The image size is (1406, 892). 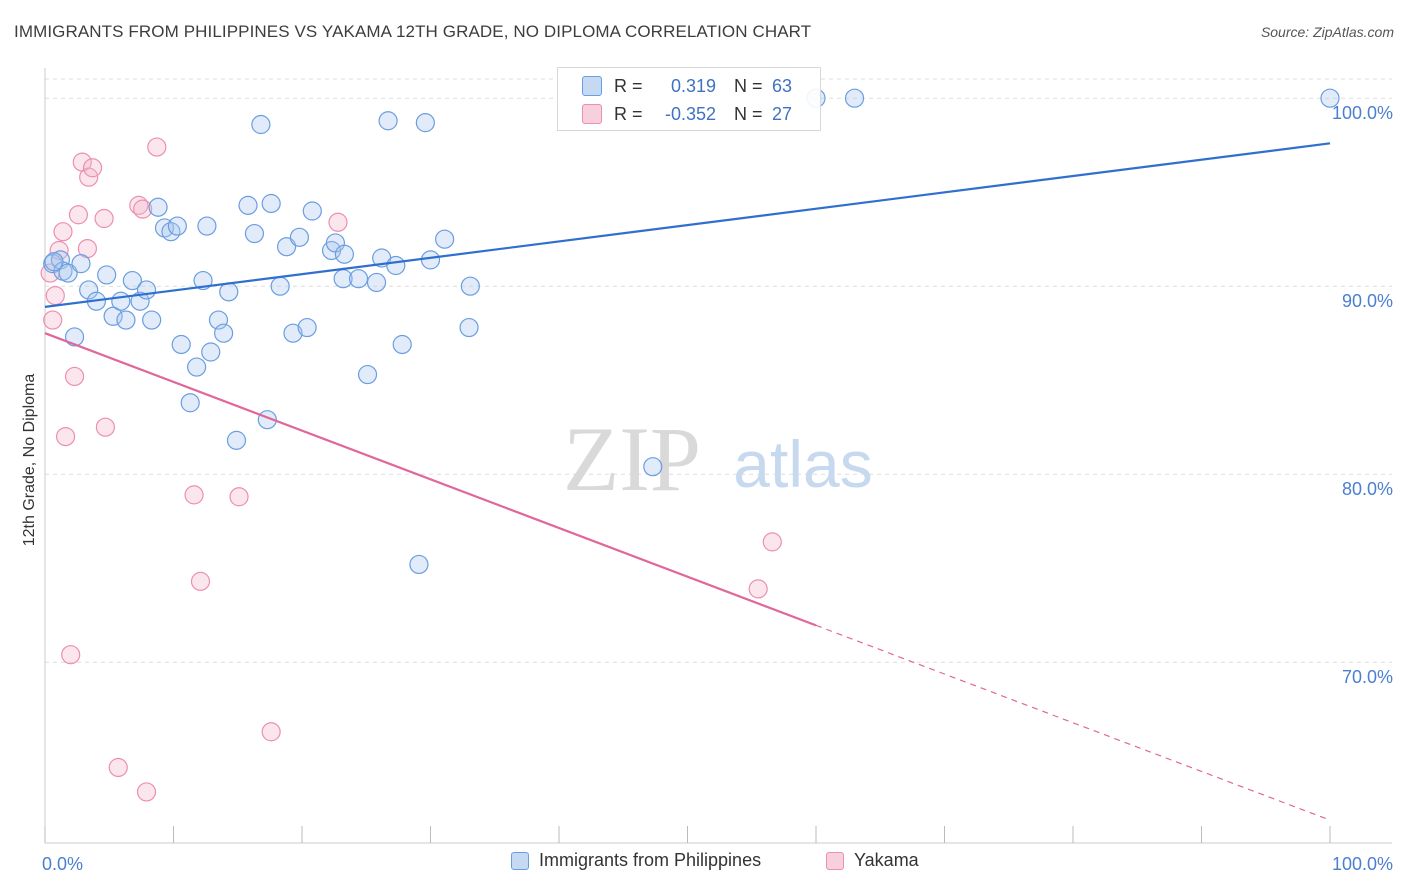 I want to click on x-tick-label: 0.0%, so click(x=62, y=864).